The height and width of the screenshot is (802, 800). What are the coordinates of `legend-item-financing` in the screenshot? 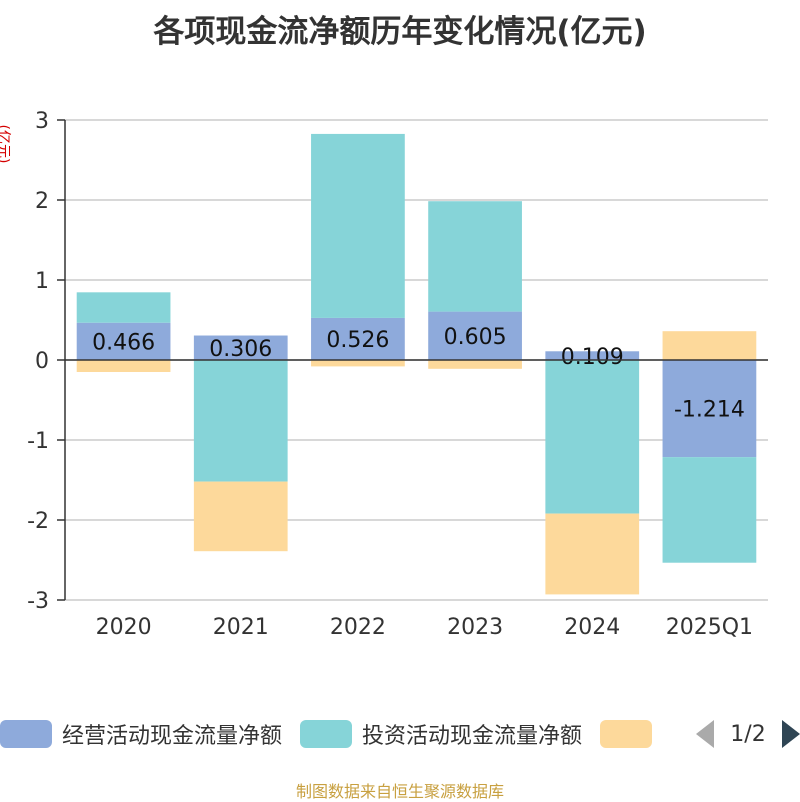 It's located at (631, 734).